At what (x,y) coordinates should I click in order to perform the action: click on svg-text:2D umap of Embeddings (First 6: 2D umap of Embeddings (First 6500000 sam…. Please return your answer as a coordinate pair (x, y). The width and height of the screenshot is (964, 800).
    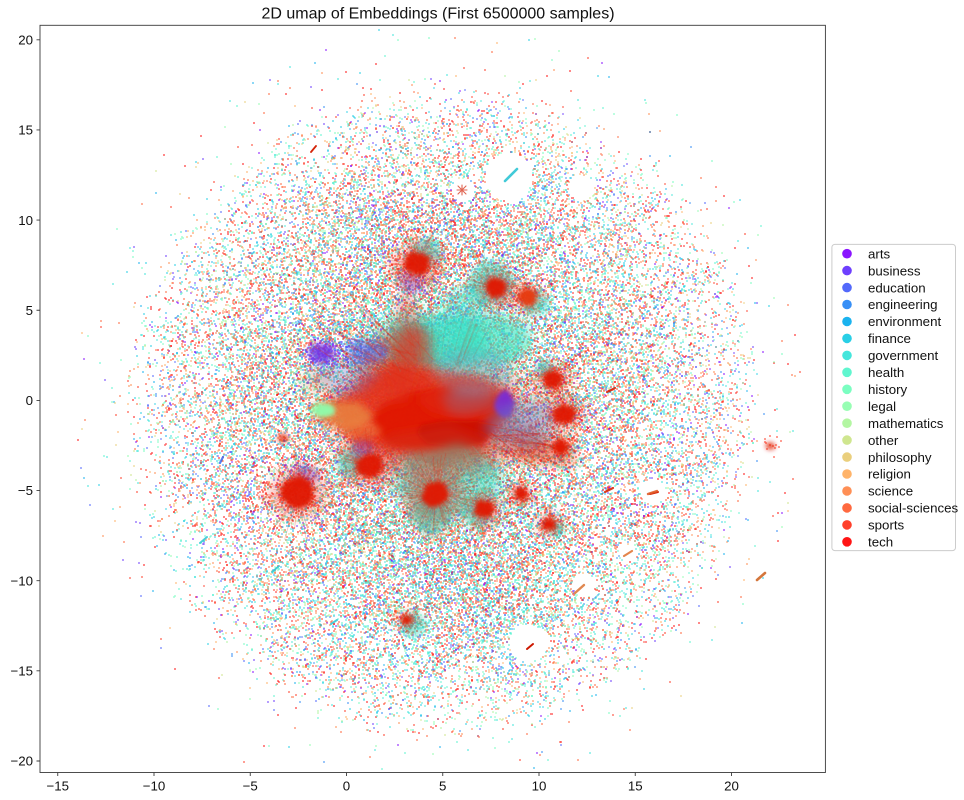
    Looking at the image, I should click on (437, 14).